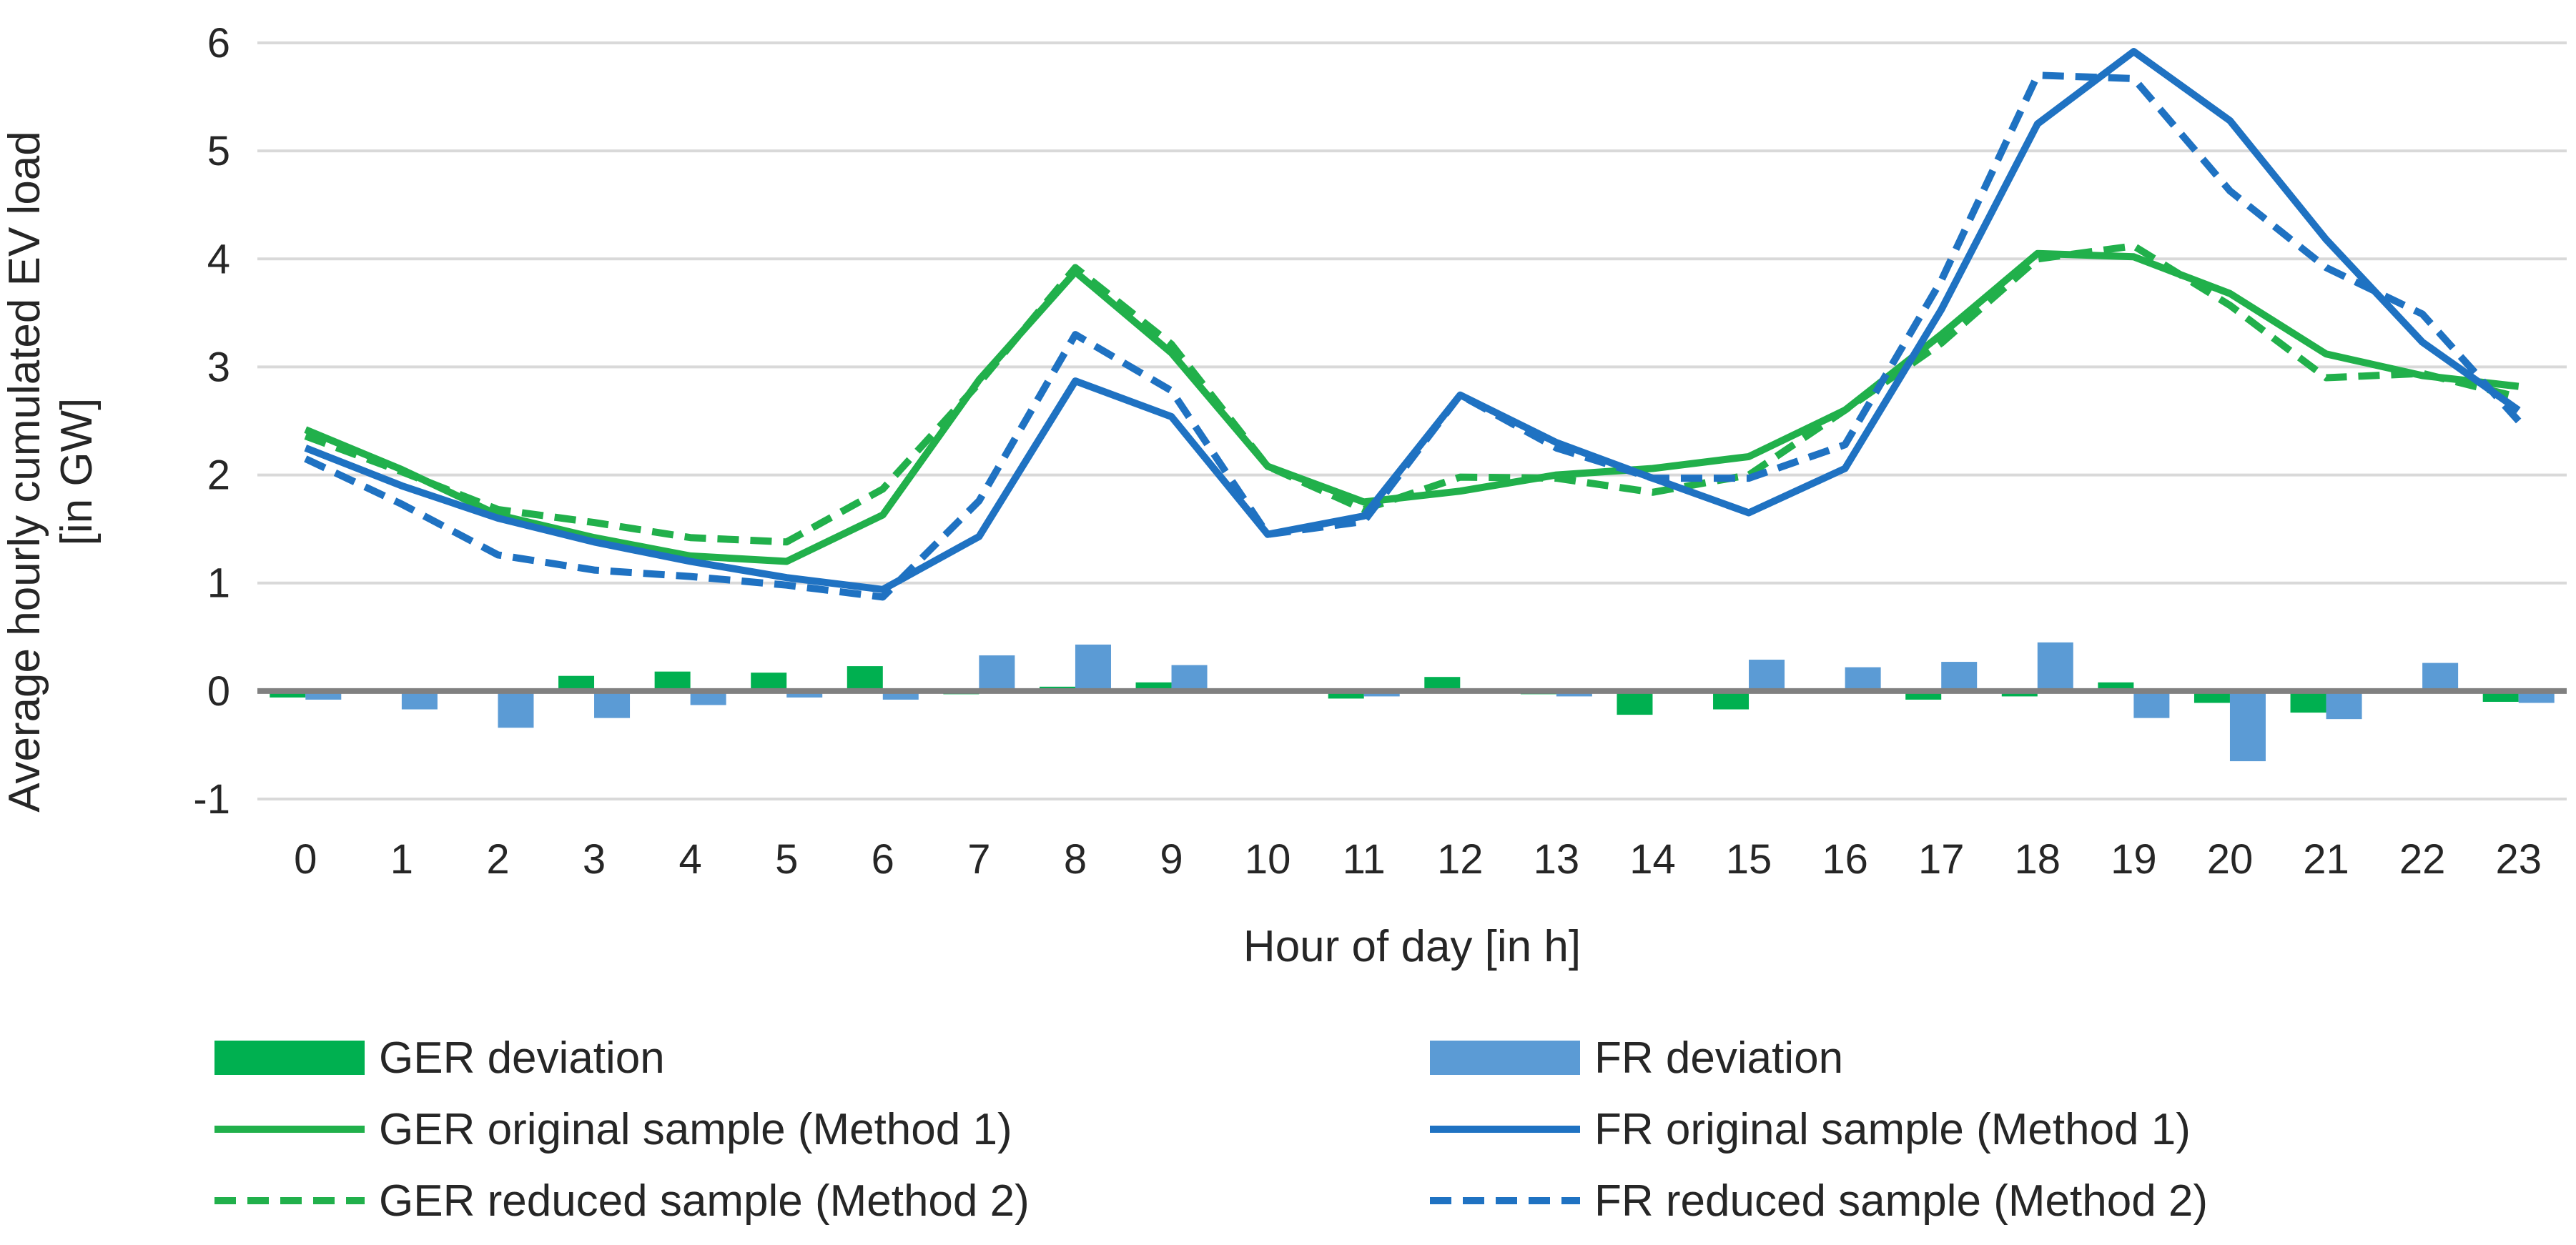  Describe the element at coordinates (497, 860) in the screenshot. I see `x-tick-label-2: 2` at that location.